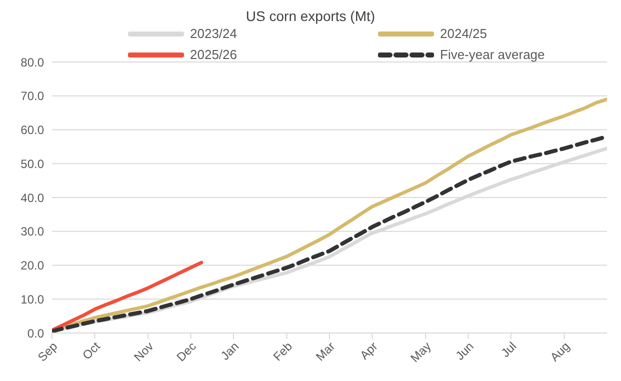  Describe the element at coordinates (509, 349) in the screenshot. I see `x-tick-label: Jul` at that location.